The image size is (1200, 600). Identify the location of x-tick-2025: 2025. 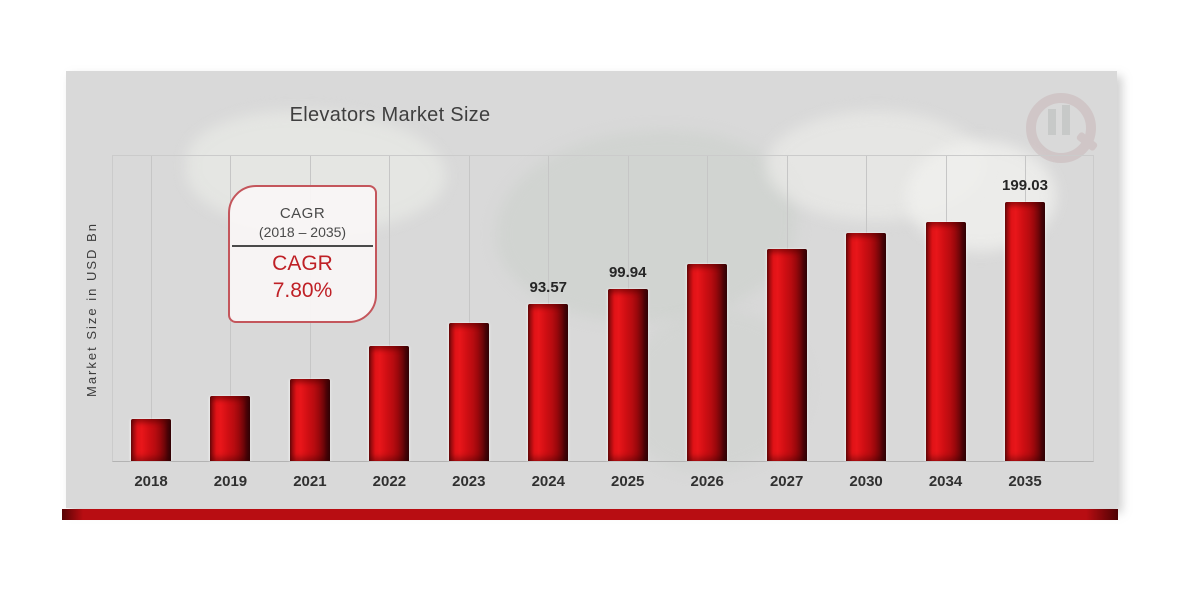
(628, 481).